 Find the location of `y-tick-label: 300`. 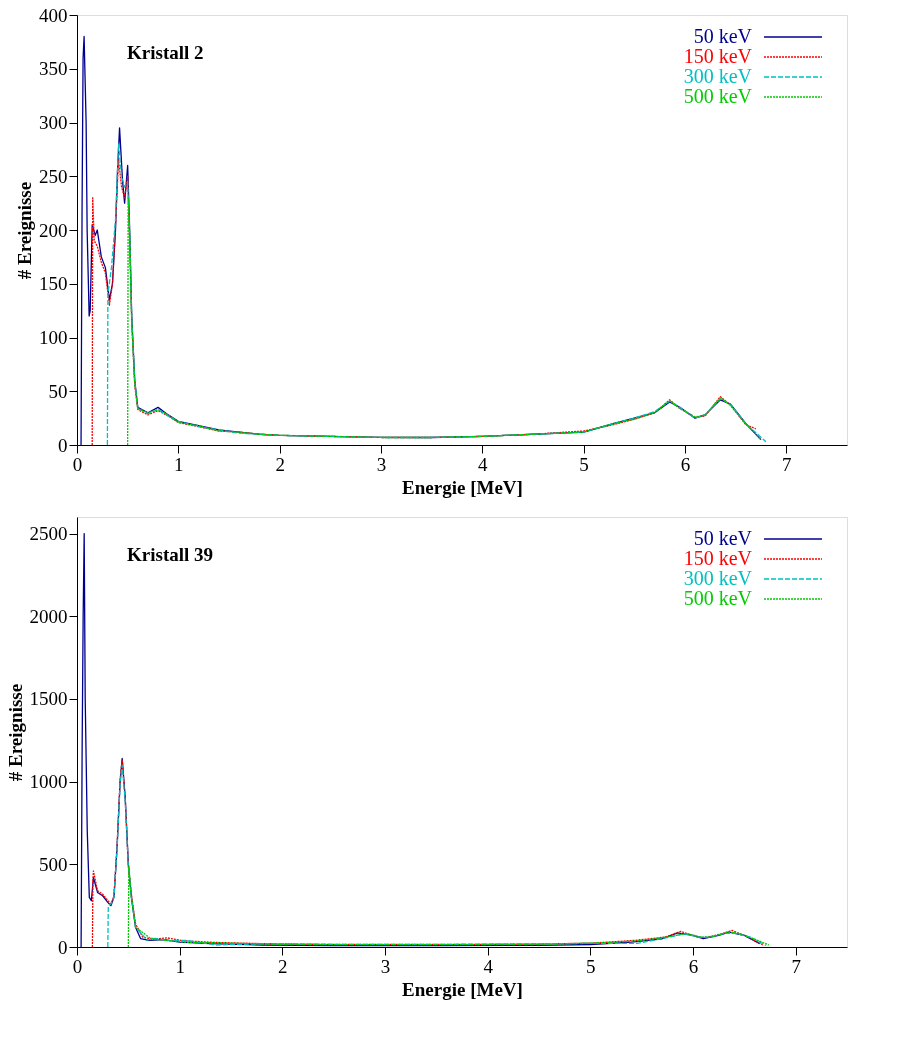

y-tick-label: 300 is located at coordinates (53, 122).